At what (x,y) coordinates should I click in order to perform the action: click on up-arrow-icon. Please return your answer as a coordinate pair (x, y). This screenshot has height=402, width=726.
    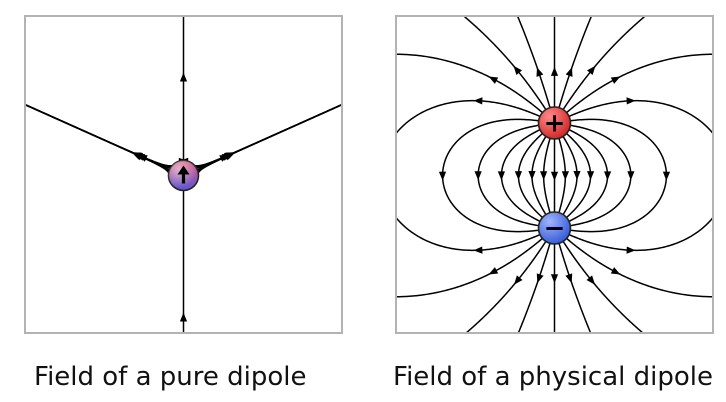
    Looking at the image, I should click on (183, 174).